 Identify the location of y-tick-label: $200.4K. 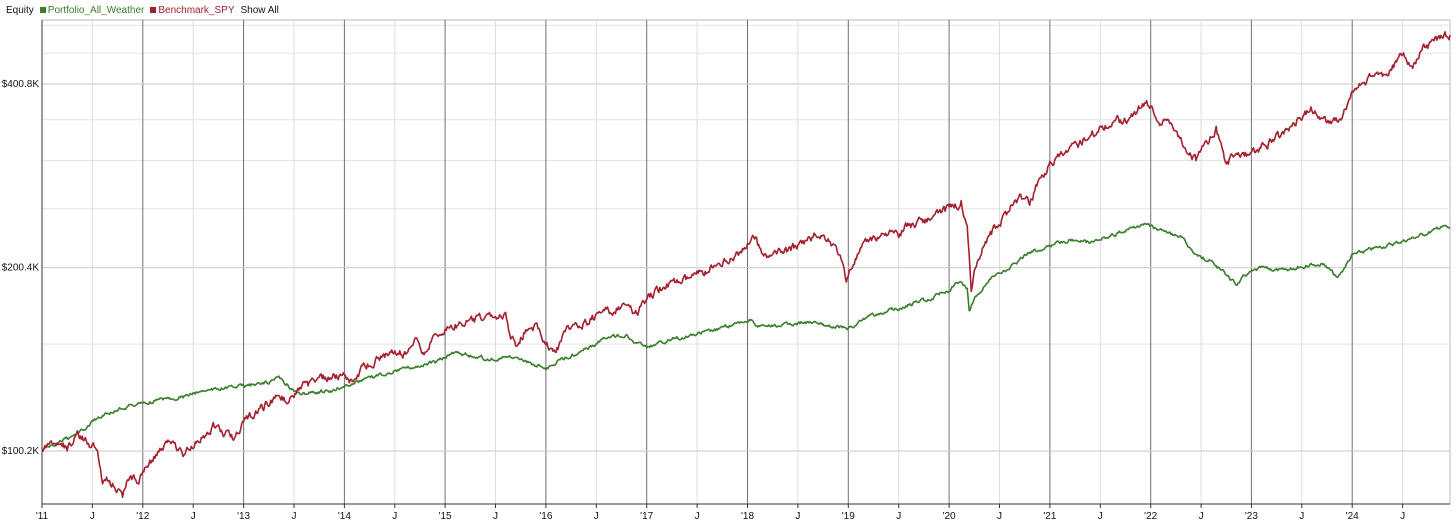
(21, 267).